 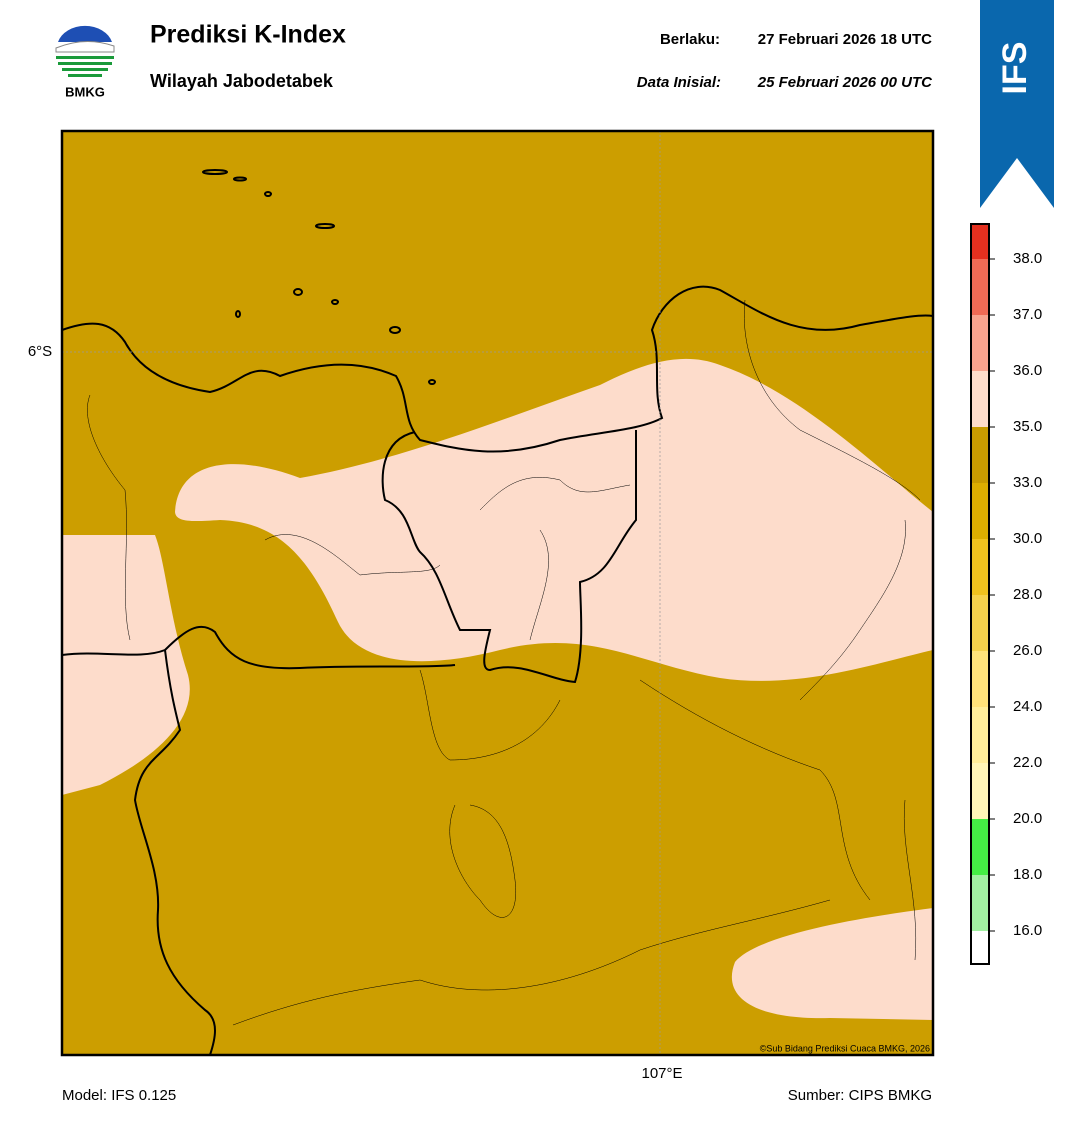 I want to click on colorbar-tick-label: 36.0, so click(x=1027, y=370).